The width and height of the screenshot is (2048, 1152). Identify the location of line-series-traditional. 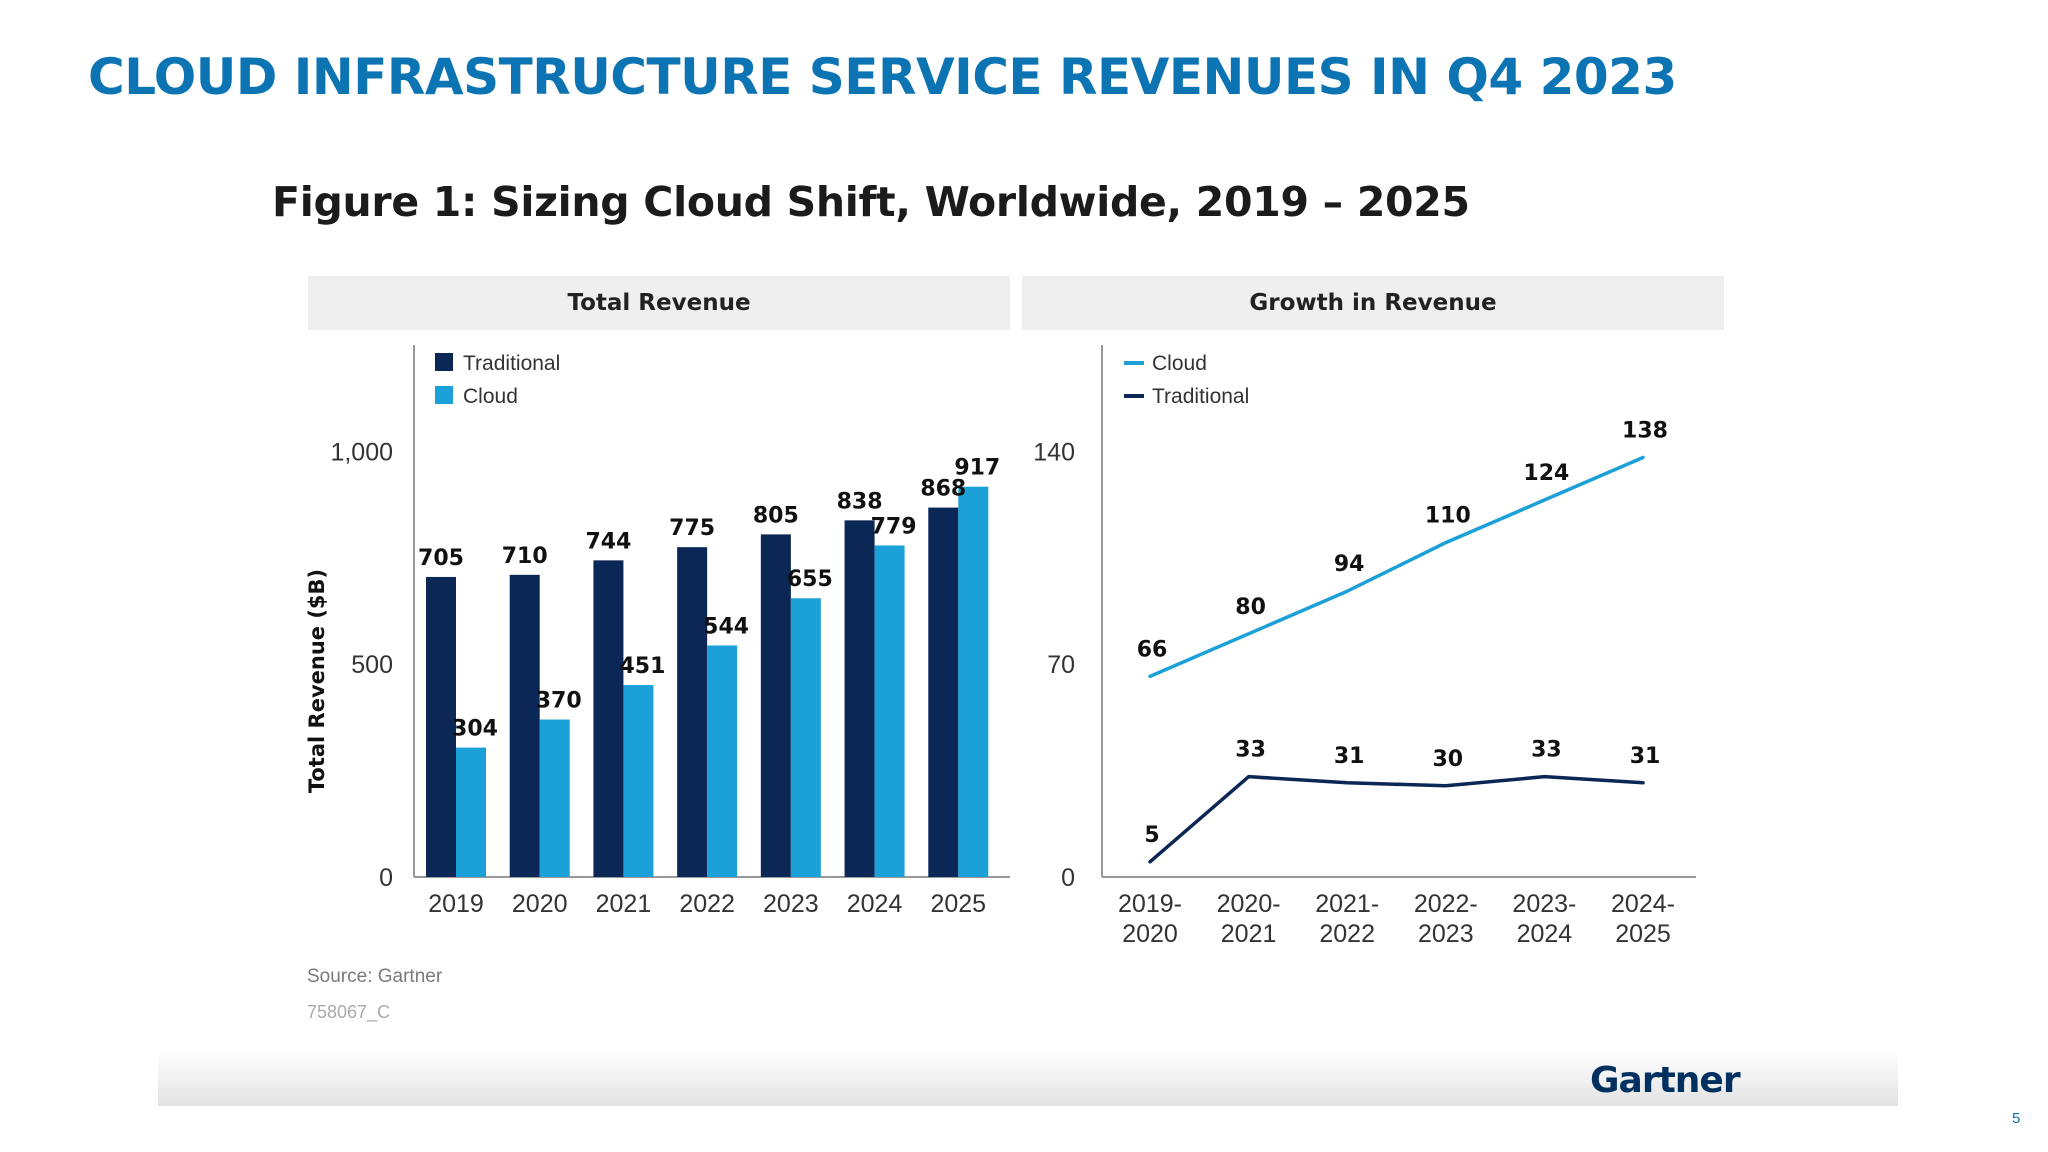
(1396, 819).